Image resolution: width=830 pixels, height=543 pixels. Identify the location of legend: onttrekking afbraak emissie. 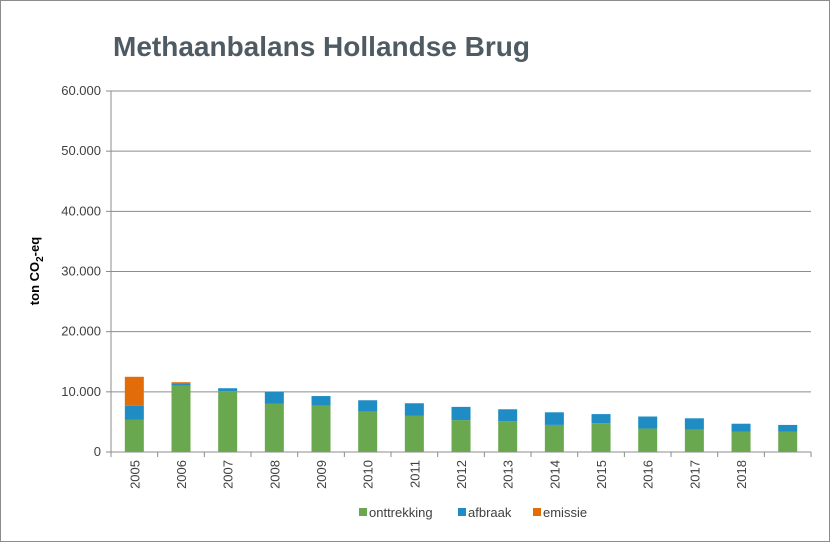
(473, 512).